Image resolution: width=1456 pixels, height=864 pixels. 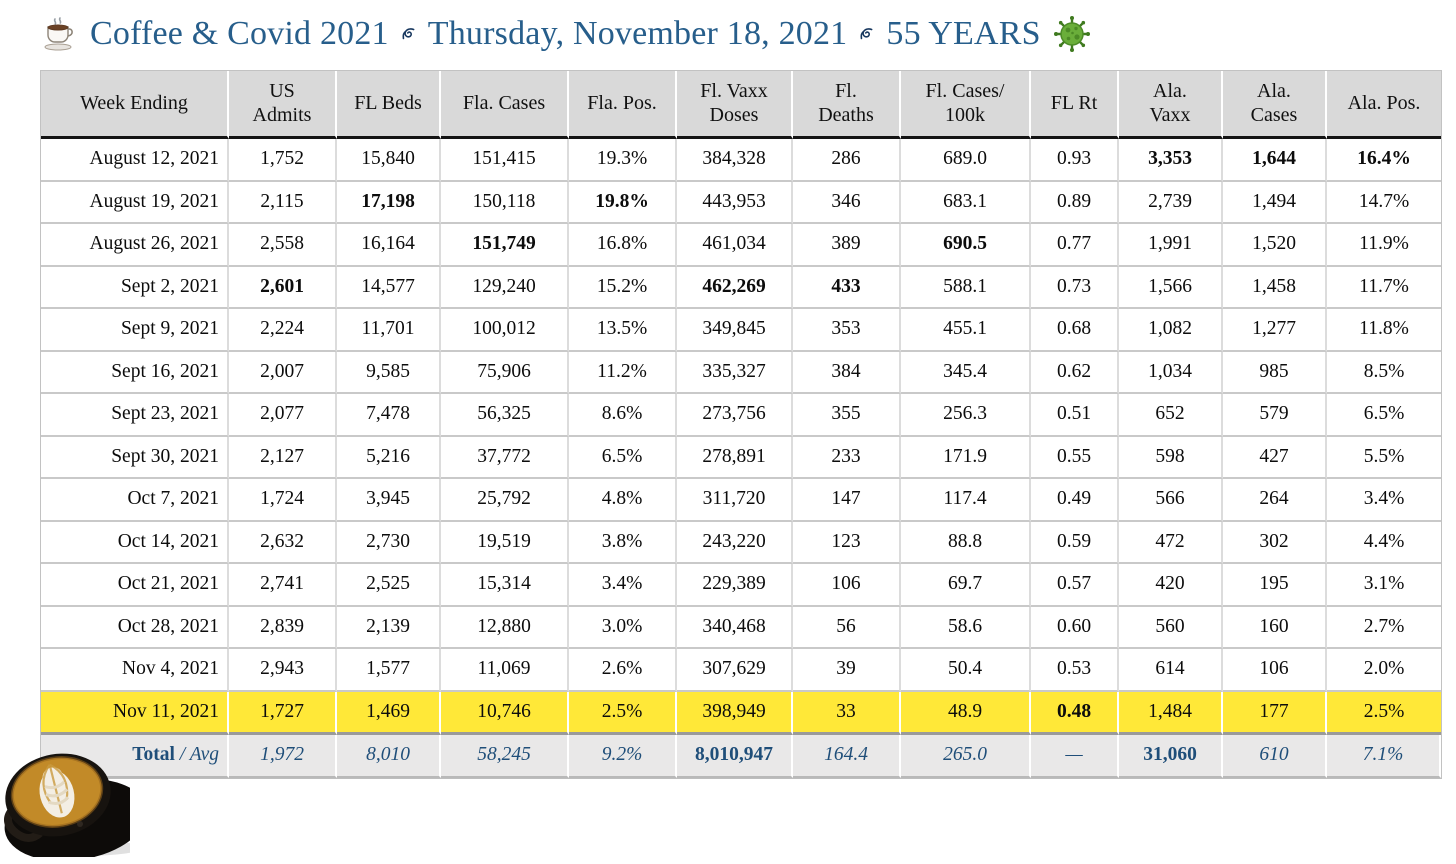 What do you see at coordinates (135, 372) in the screenshot?
I see `week-ending-cell: Sept 16, 2021` at bounding box center [135, 372].